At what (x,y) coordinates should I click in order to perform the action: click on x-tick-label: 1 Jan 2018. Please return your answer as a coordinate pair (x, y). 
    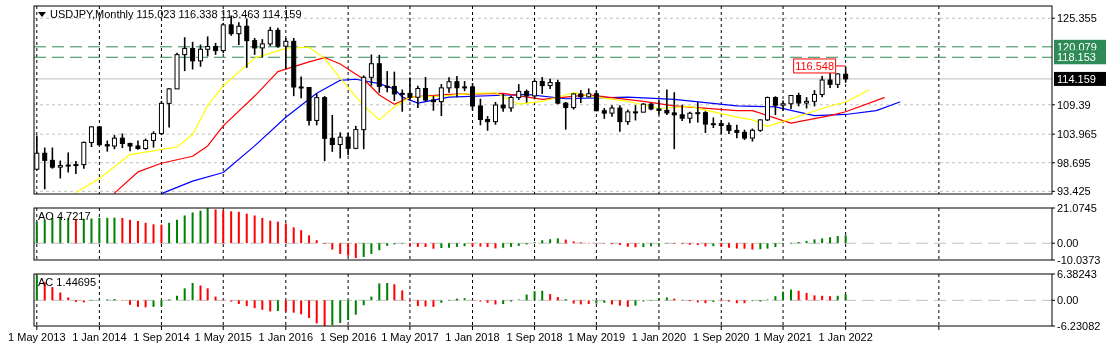
    Looking at the image, I should click on (472, 337).